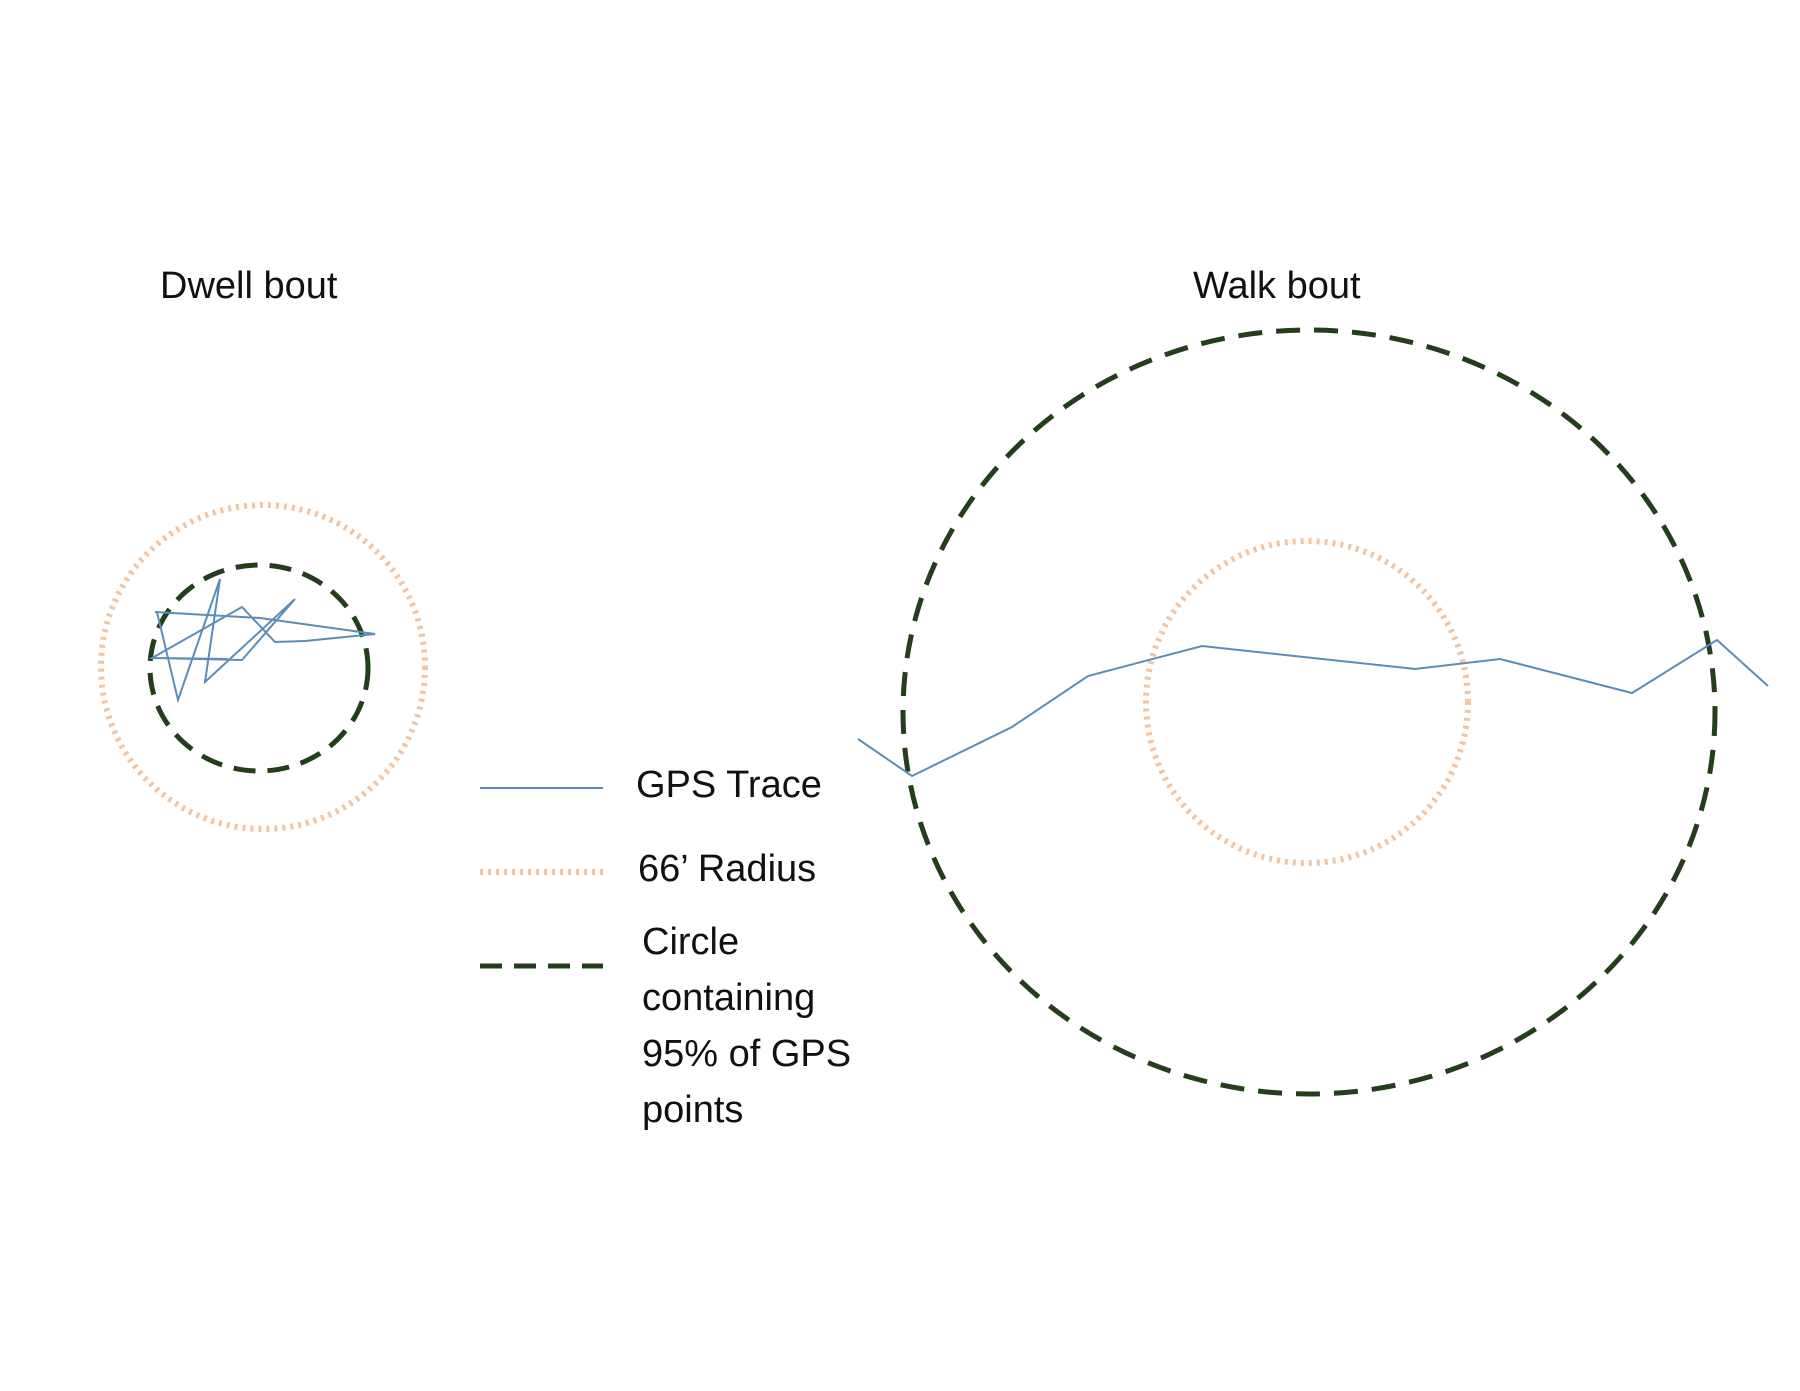 The height and width of the screenshot is (1391, 1800). What do you see at coordinates (1277, 286) in the screenshot?
I see `walk-bout-title: Walk bout` at bounding box center [1277, 286].